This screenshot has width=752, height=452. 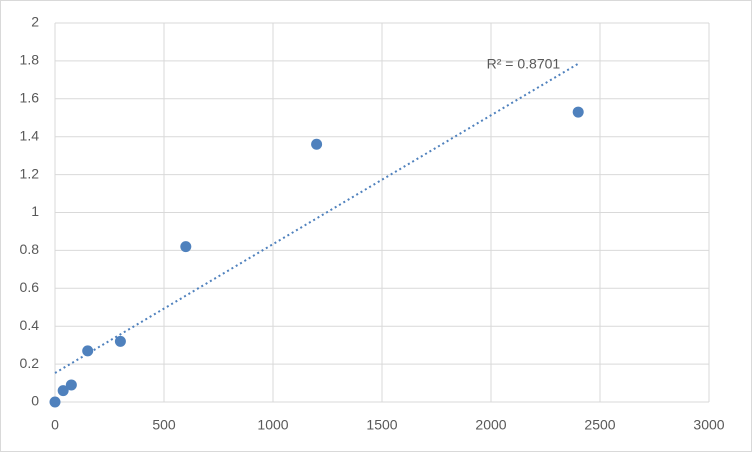 I want to click on y-tick-label: 1.4, so click(x=30, y=135).